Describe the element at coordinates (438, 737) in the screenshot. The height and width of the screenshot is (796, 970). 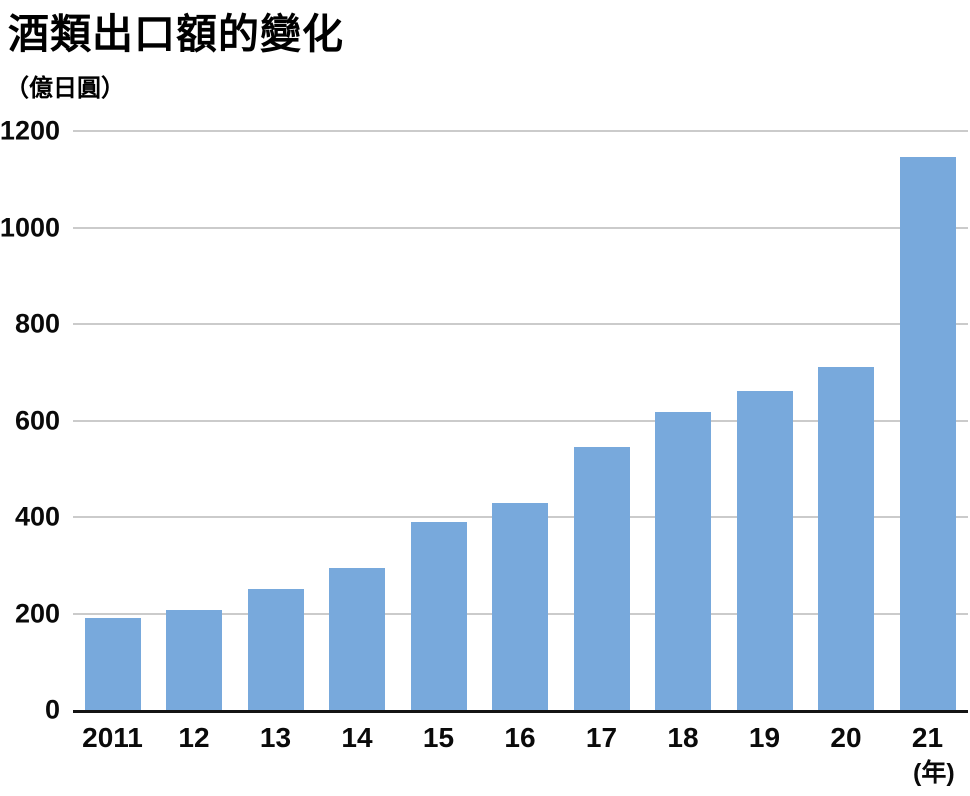
I see `x-tick-label-15: 15` at that location.